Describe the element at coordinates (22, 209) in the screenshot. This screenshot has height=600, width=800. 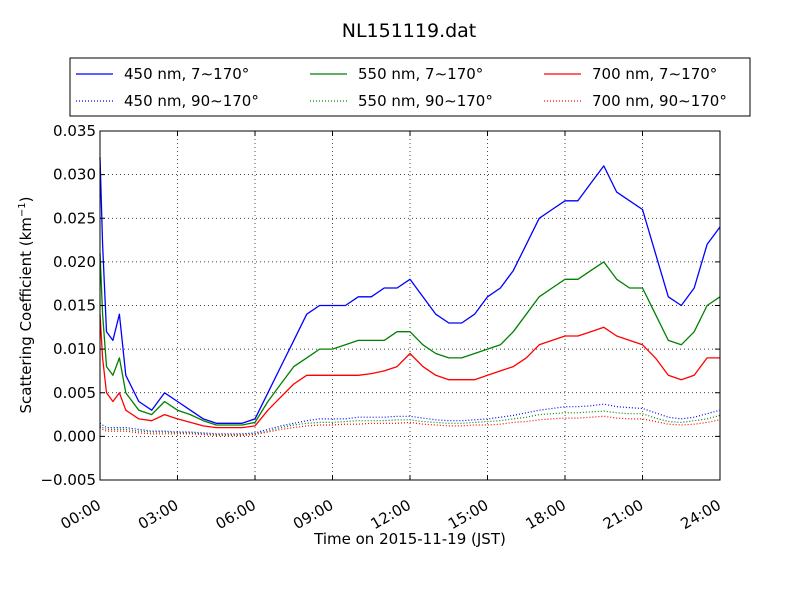
I see `y-axis-label-exponent: −1` at that location.